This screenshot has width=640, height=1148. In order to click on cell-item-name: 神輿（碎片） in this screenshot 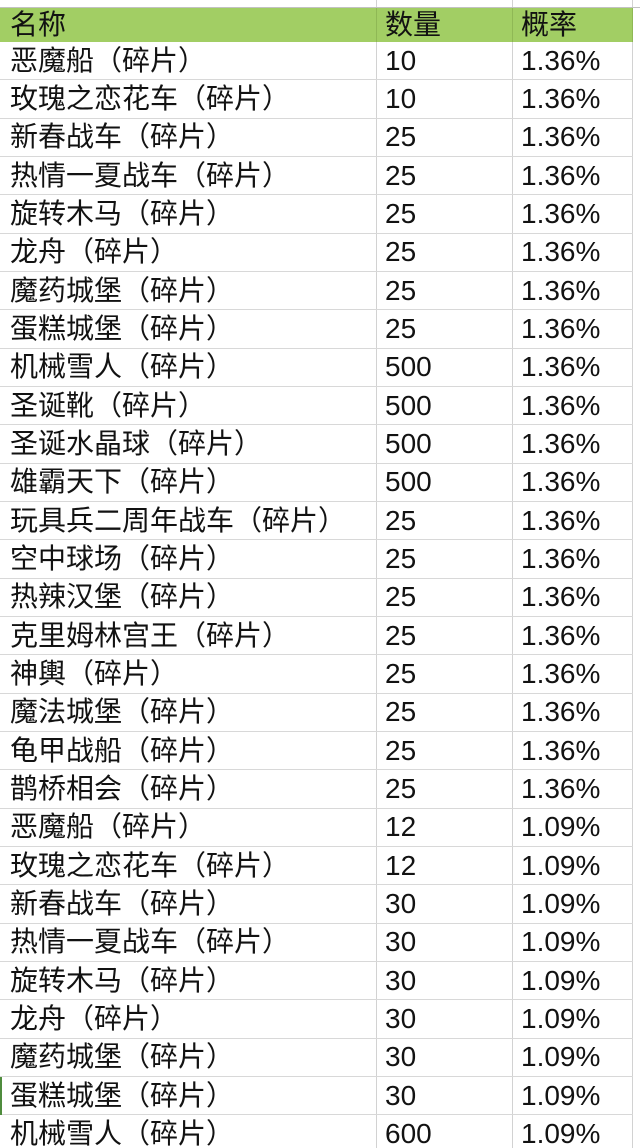, I will do `click(188, 674)`.